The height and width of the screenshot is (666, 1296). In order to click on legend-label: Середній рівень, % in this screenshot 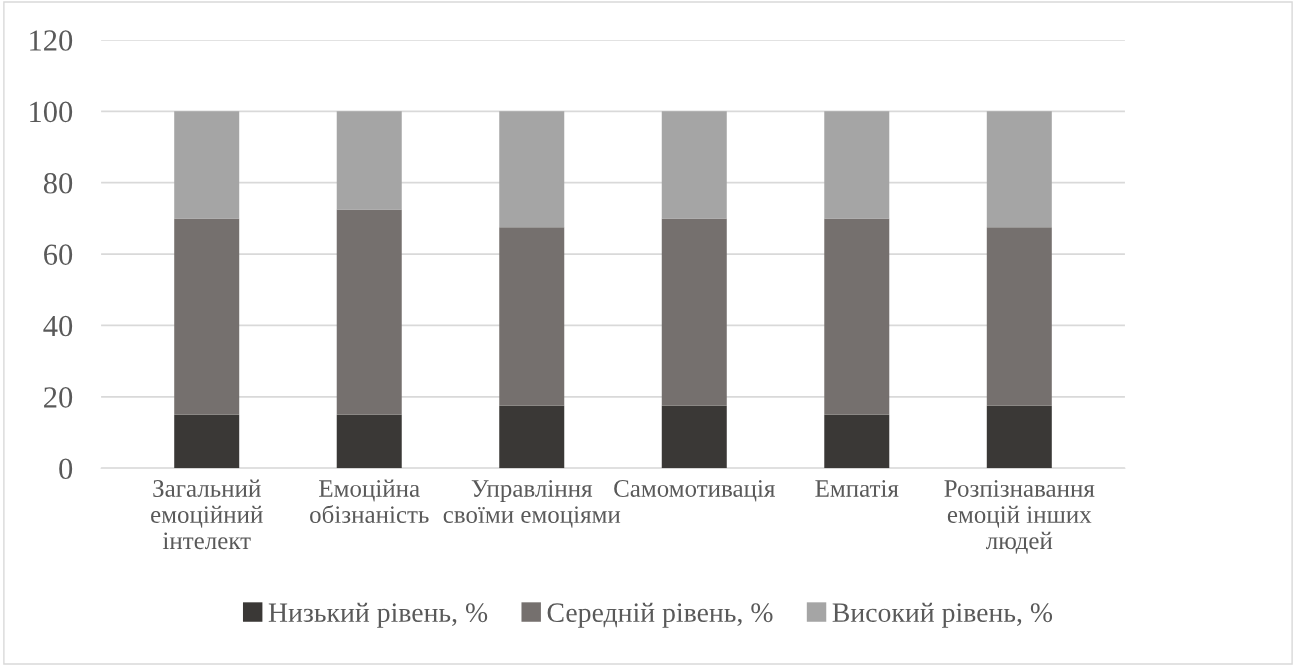, I will do `click(660, 615)`.